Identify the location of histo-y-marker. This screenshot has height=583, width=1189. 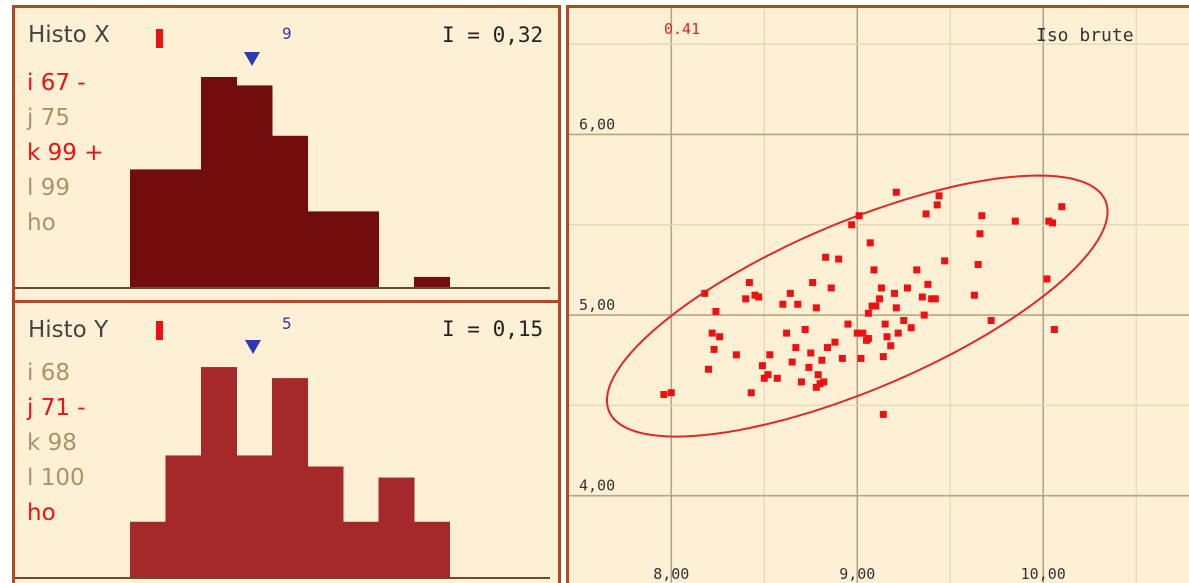
(159, 330).